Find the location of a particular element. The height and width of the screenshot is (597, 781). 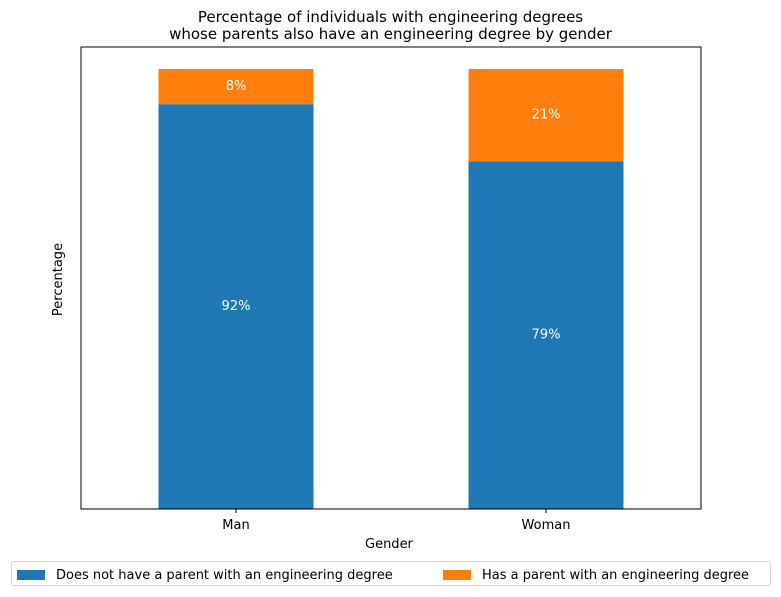

x-tick-label-woman: Woman is located at coordinates (546, 525).